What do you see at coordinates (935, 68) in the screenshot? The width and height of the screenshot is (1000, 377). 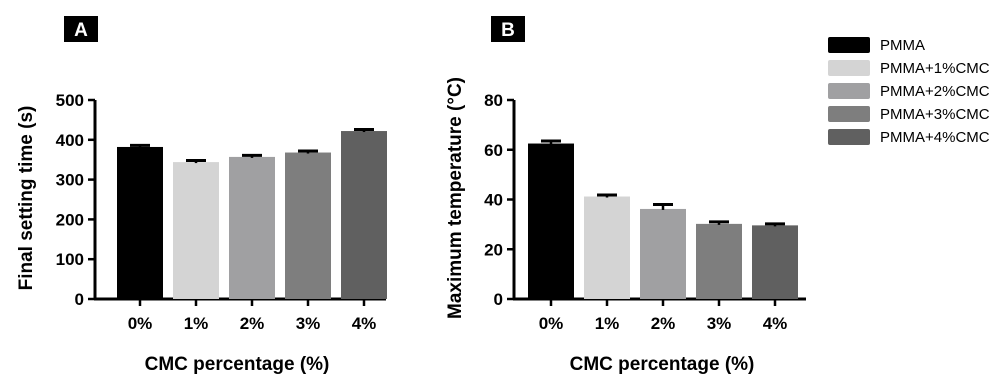 I see `legend-label: PMMA+1%CMC` at bounding box center [935, 68].